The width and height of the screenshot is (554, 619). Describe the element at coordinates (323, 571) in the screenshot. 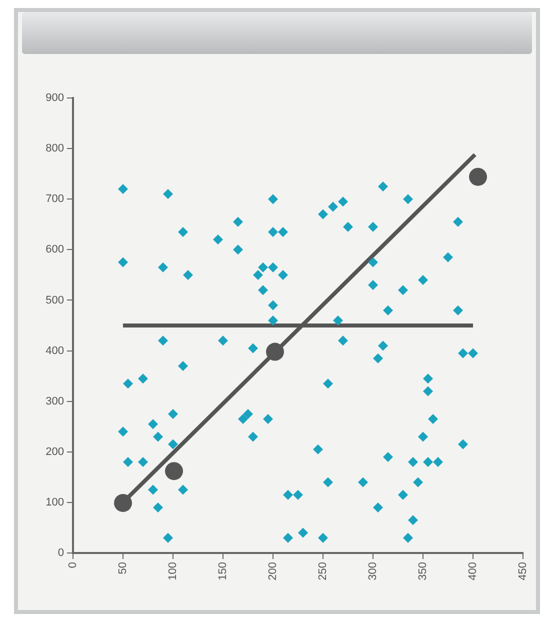

I see `x-tick-label: 250` at that location.